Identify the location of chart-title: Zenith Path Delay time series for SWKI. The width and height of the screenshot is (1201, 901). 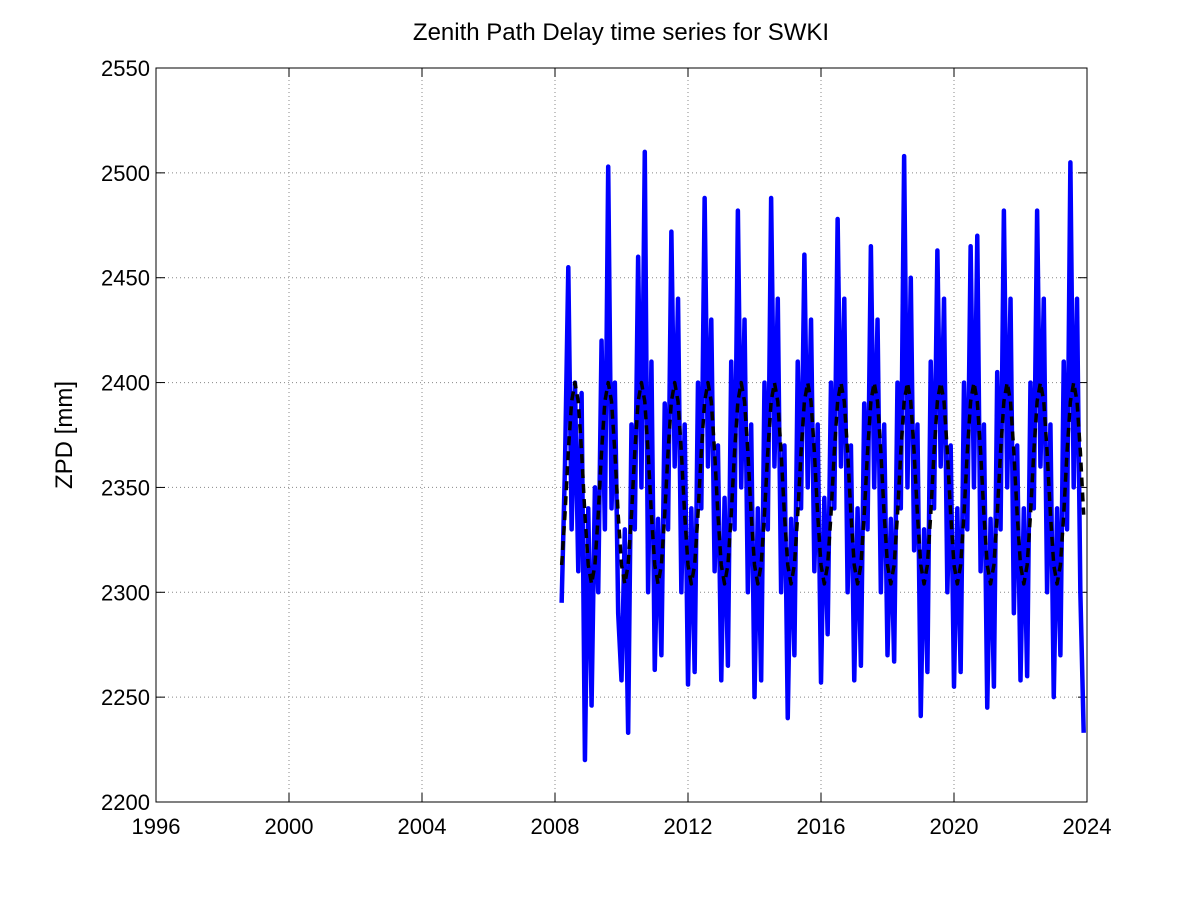
(621, 32).